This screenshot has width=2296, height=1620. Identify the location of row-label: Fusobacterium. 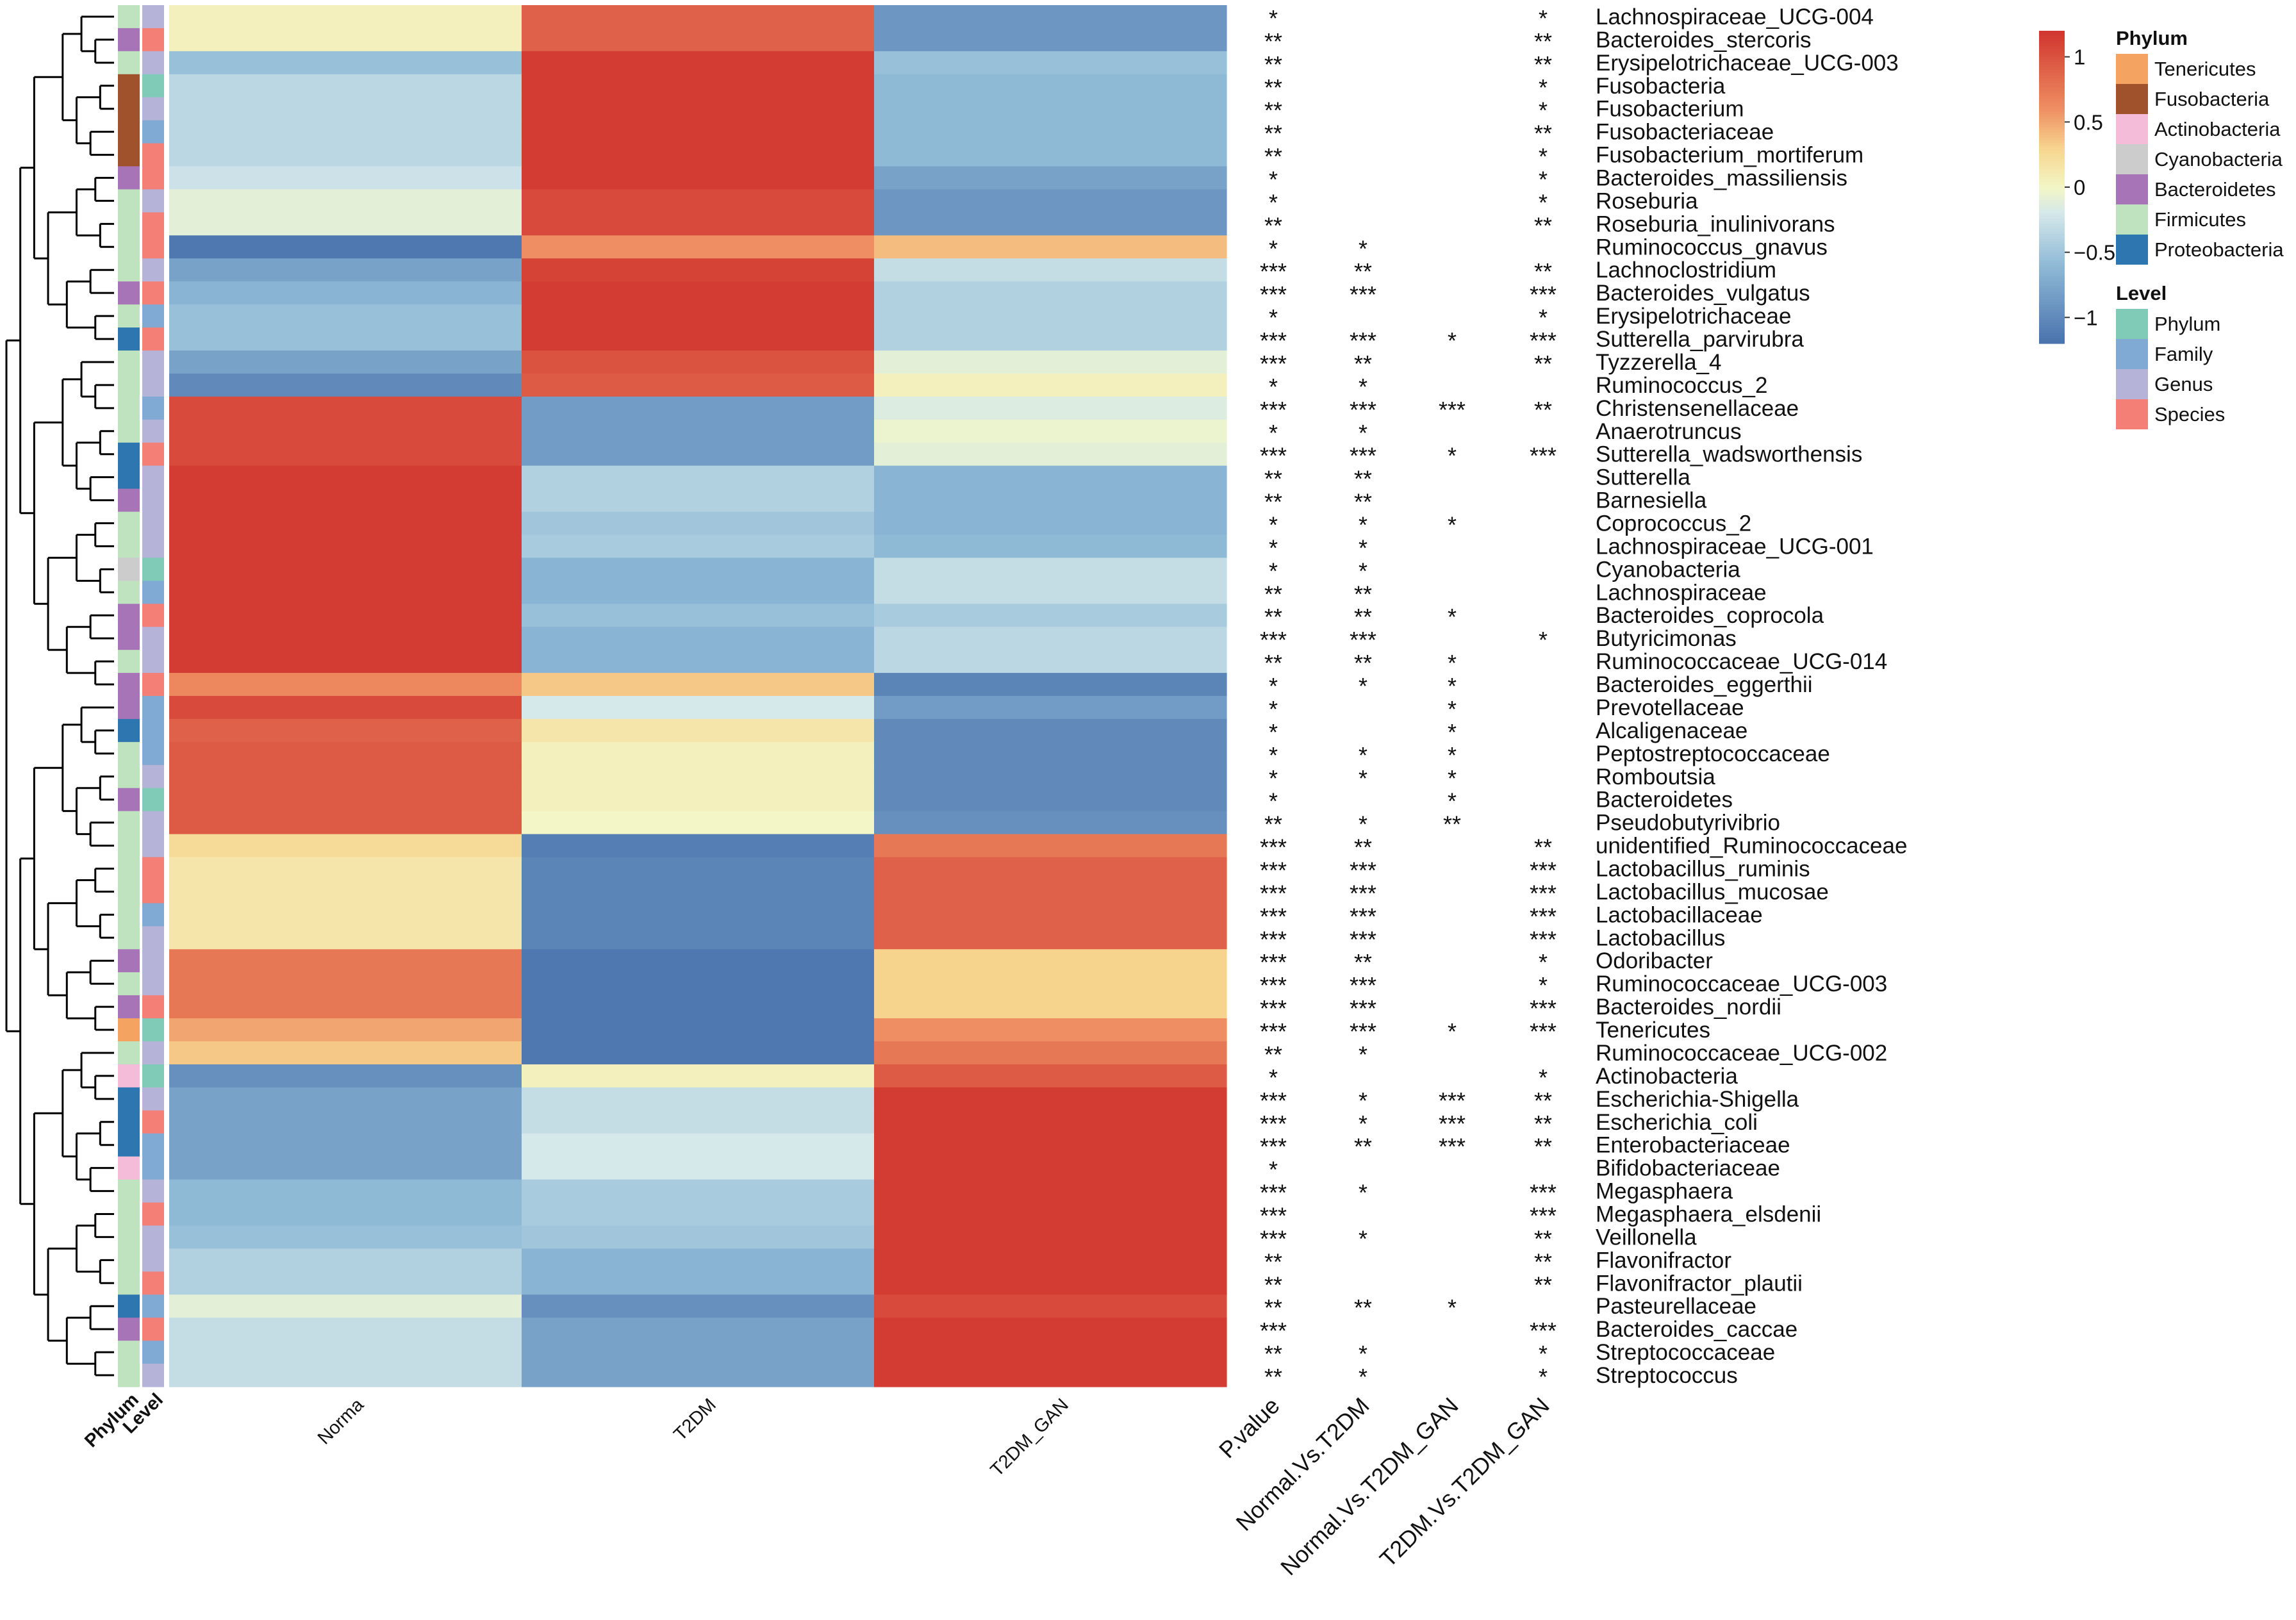
(1670, 109).